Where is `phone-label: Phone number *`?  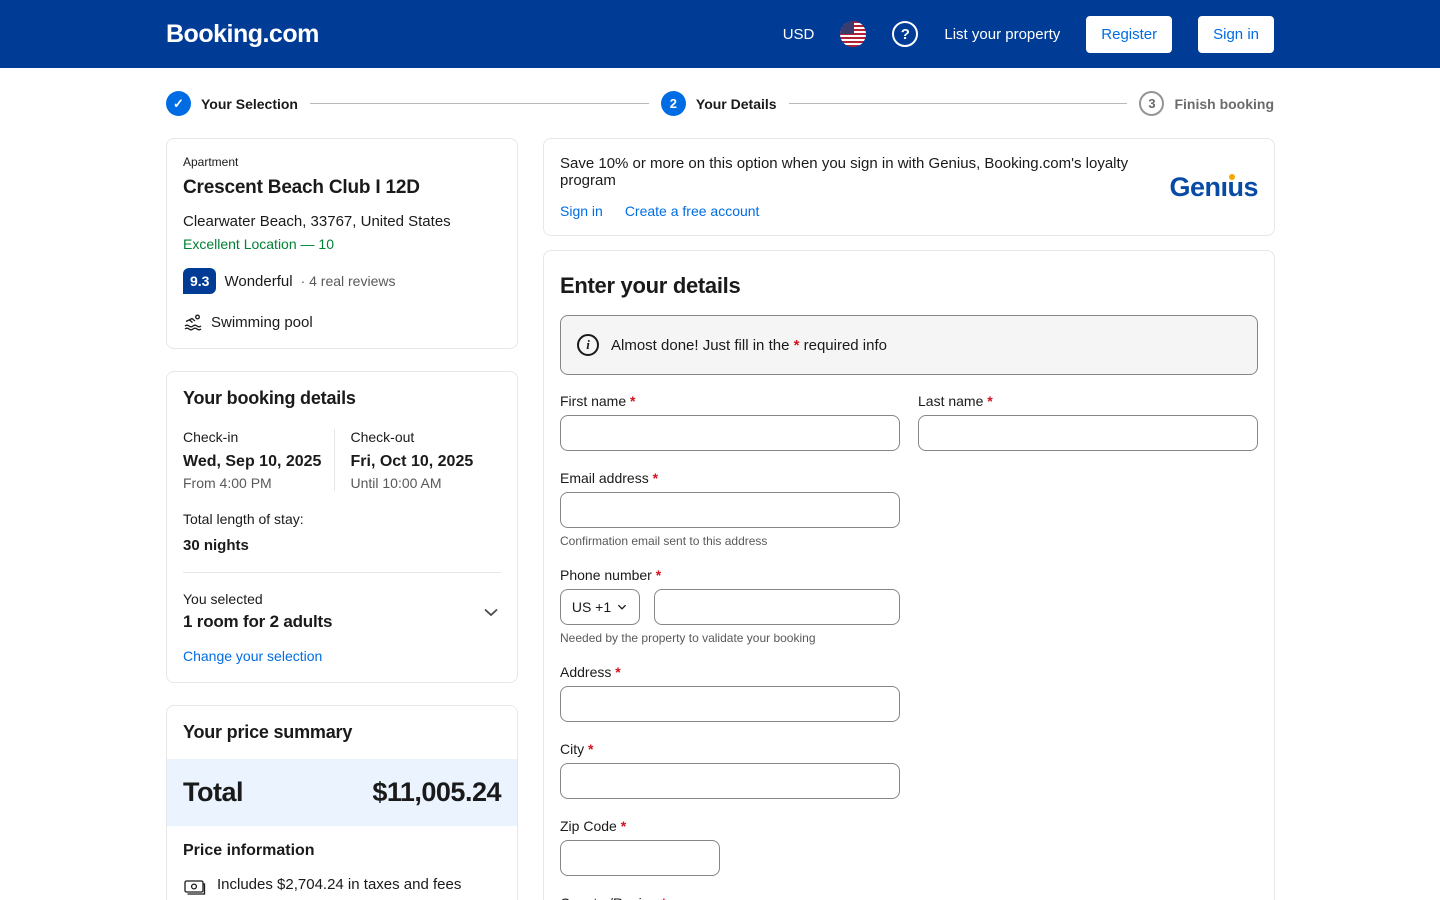 phone-label: Phone number * is located at coordinates (611, 575).